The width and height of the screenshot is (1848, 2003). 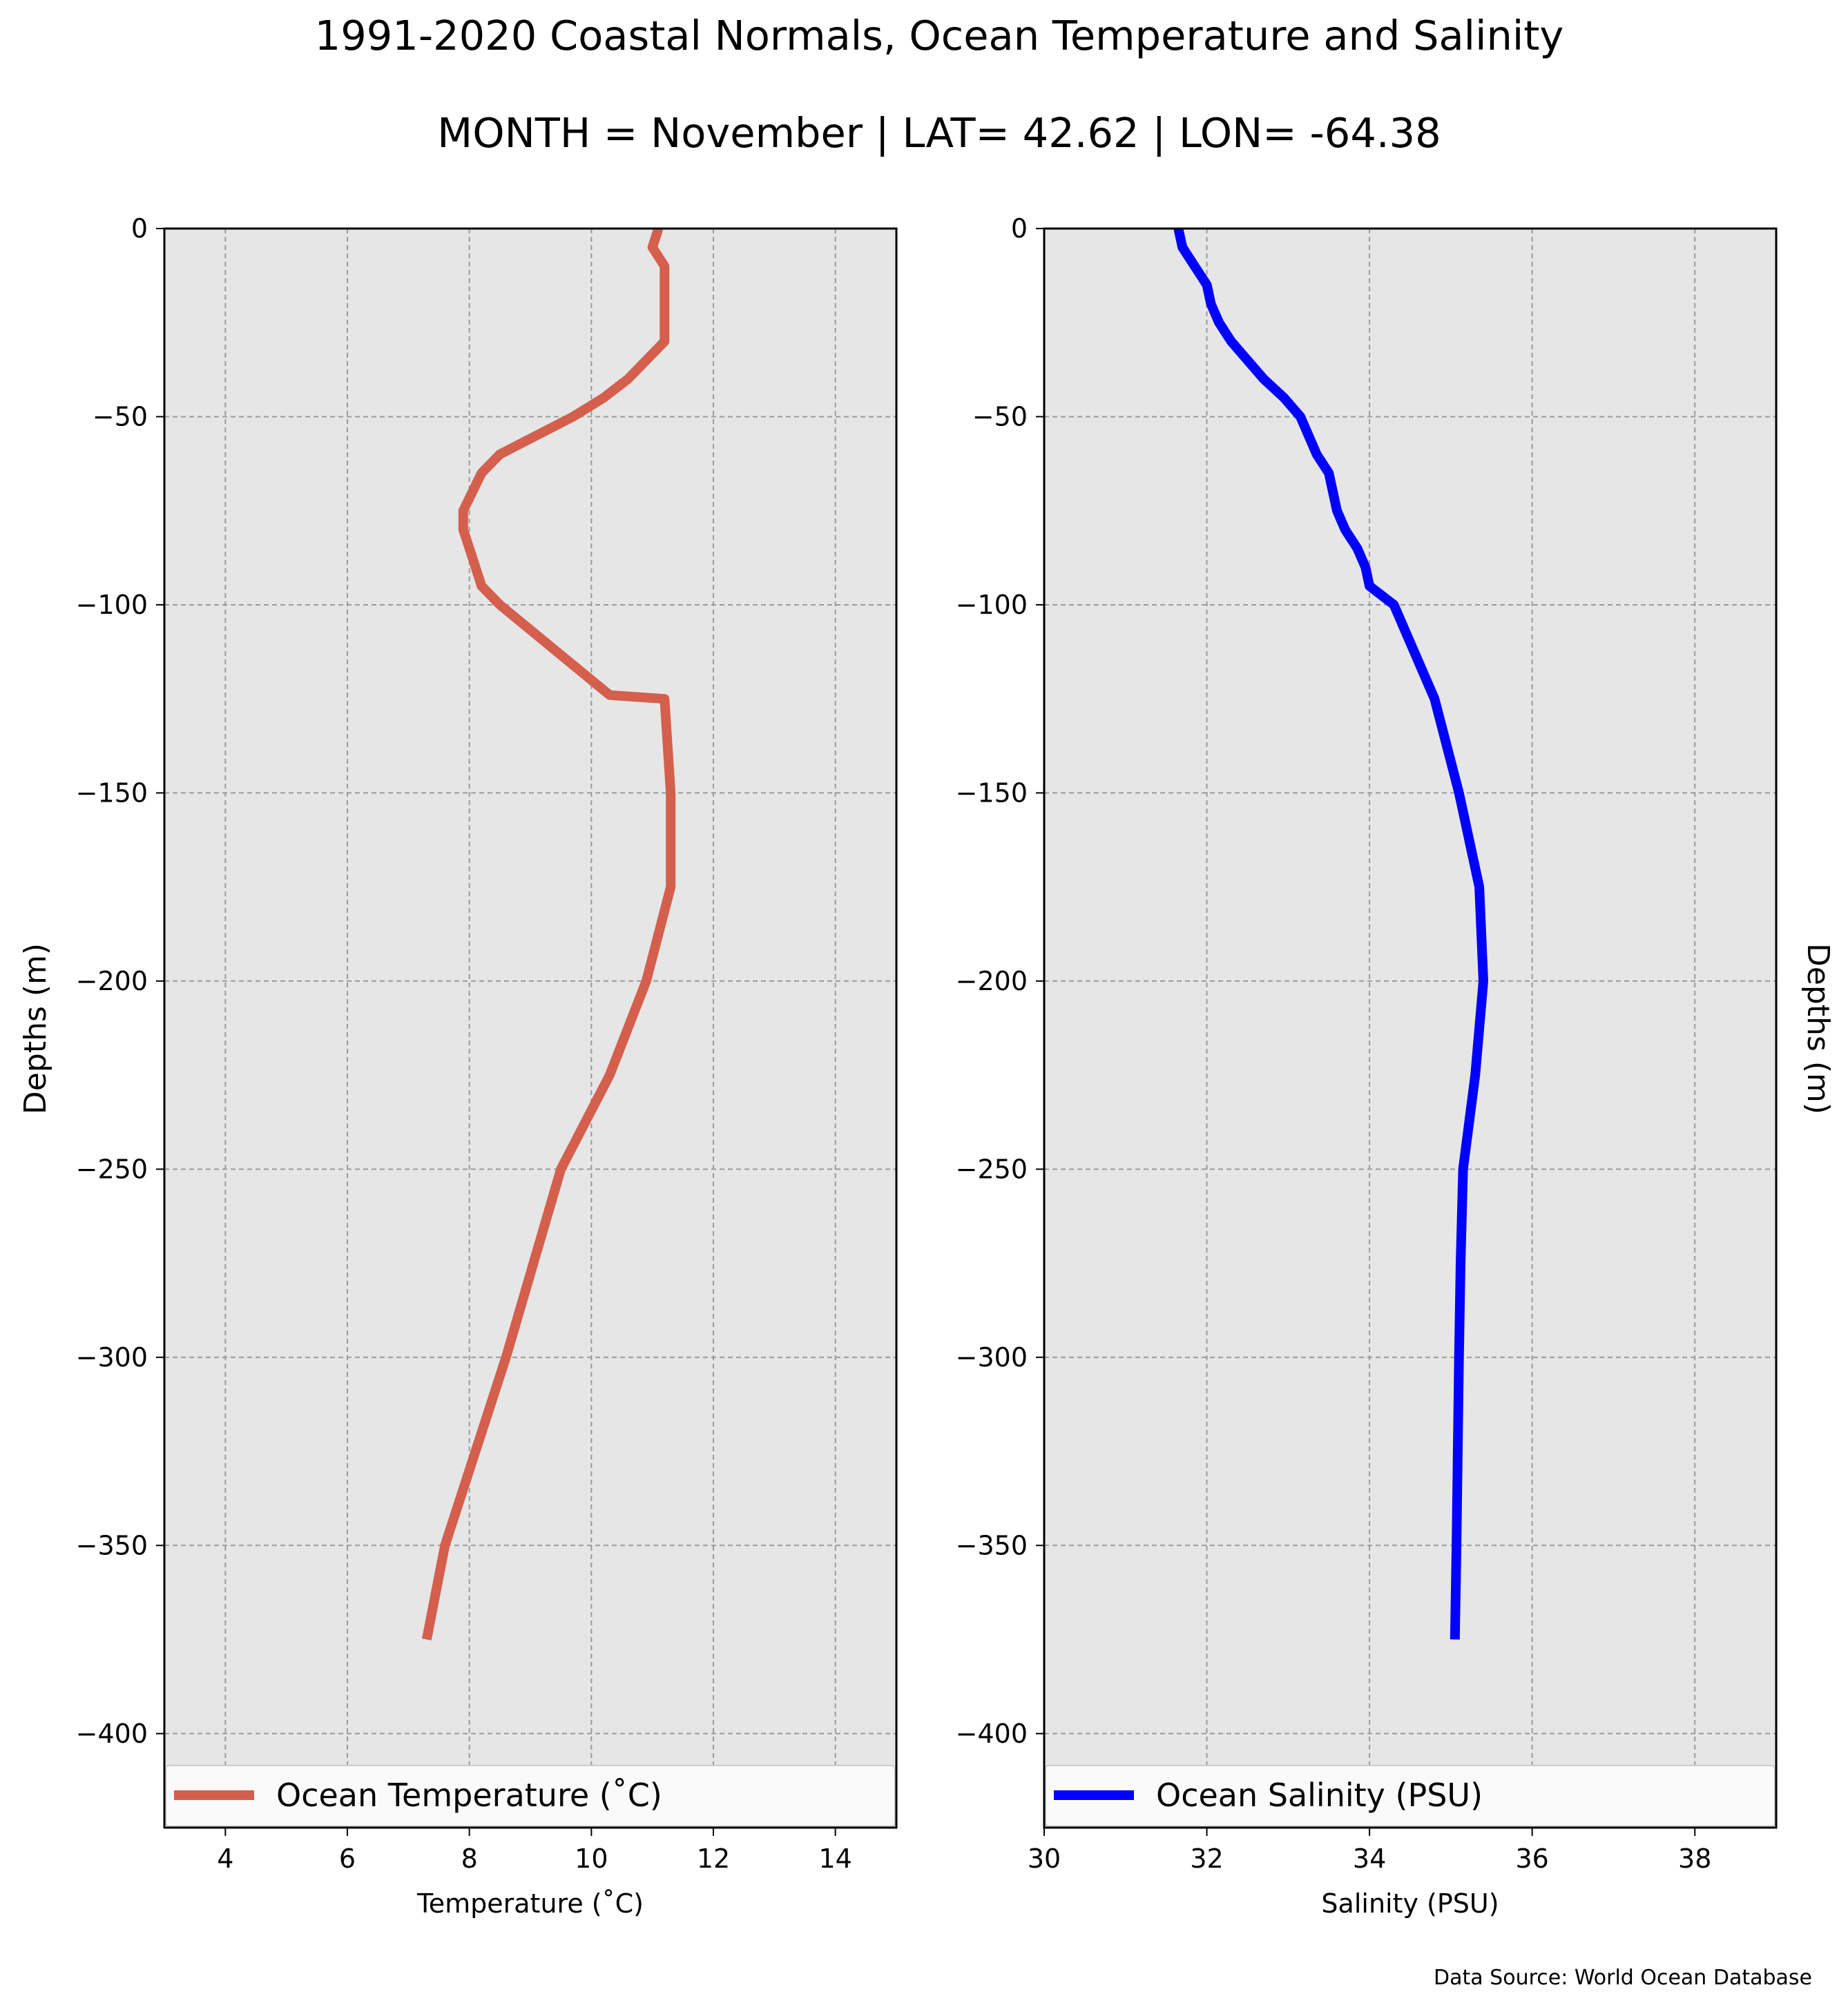 I want to click on salinity-legend: Ocean Salinity (PSU), so click(x=1410, y=1796).